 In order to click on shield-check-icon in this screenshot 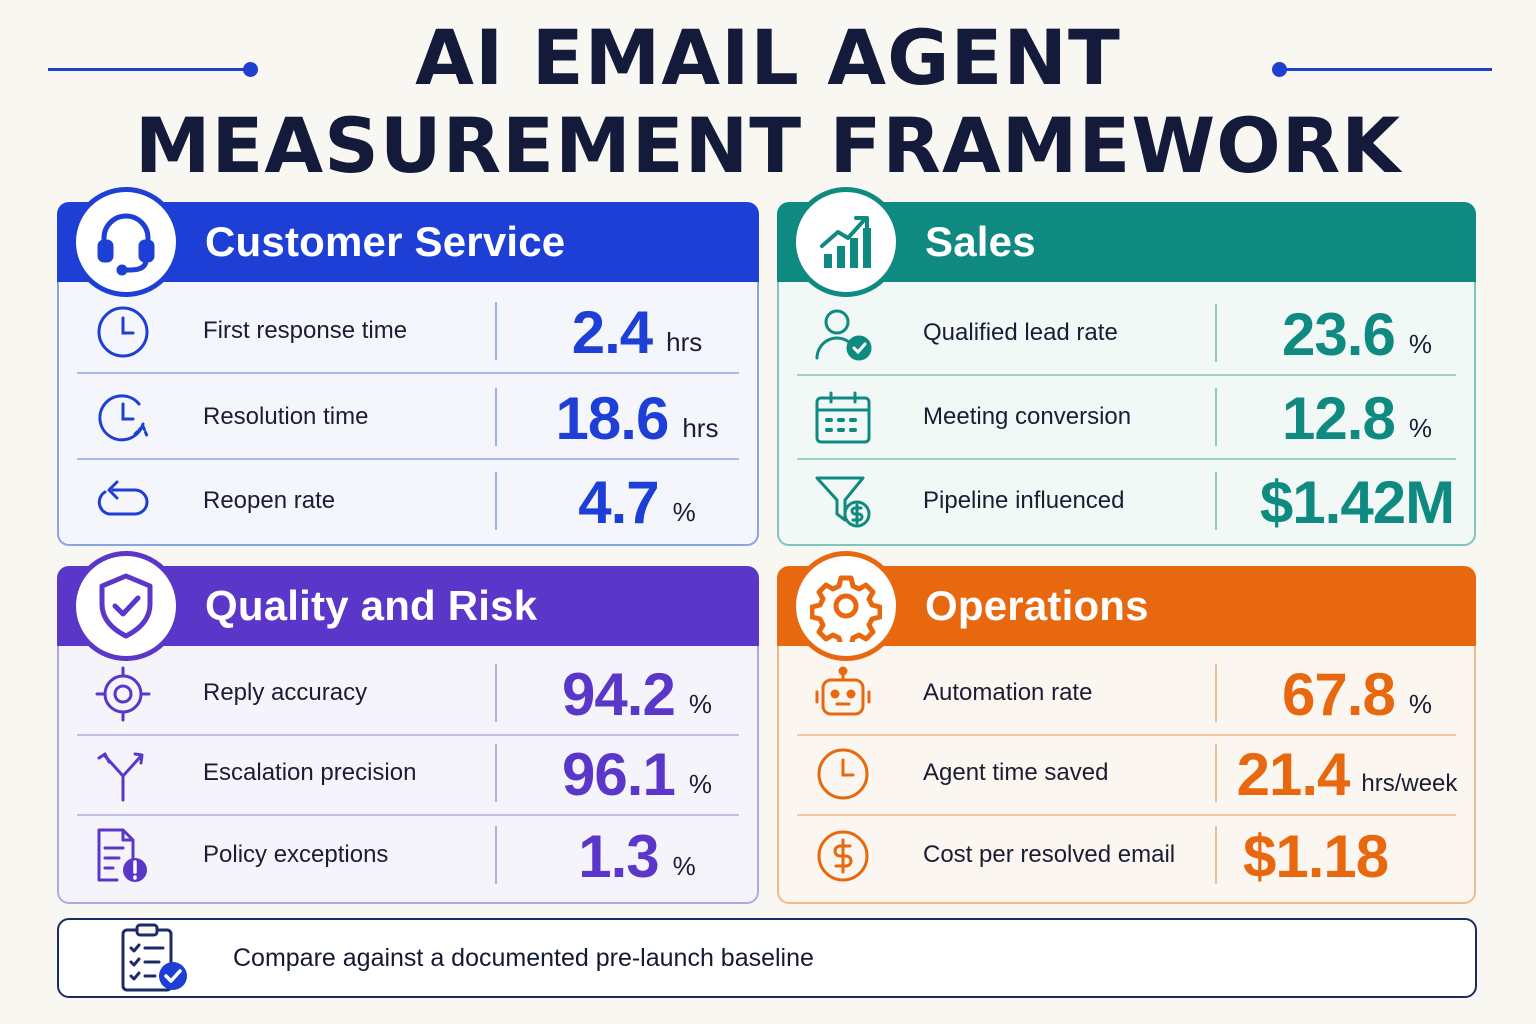, I will do `click(126, 606)`.